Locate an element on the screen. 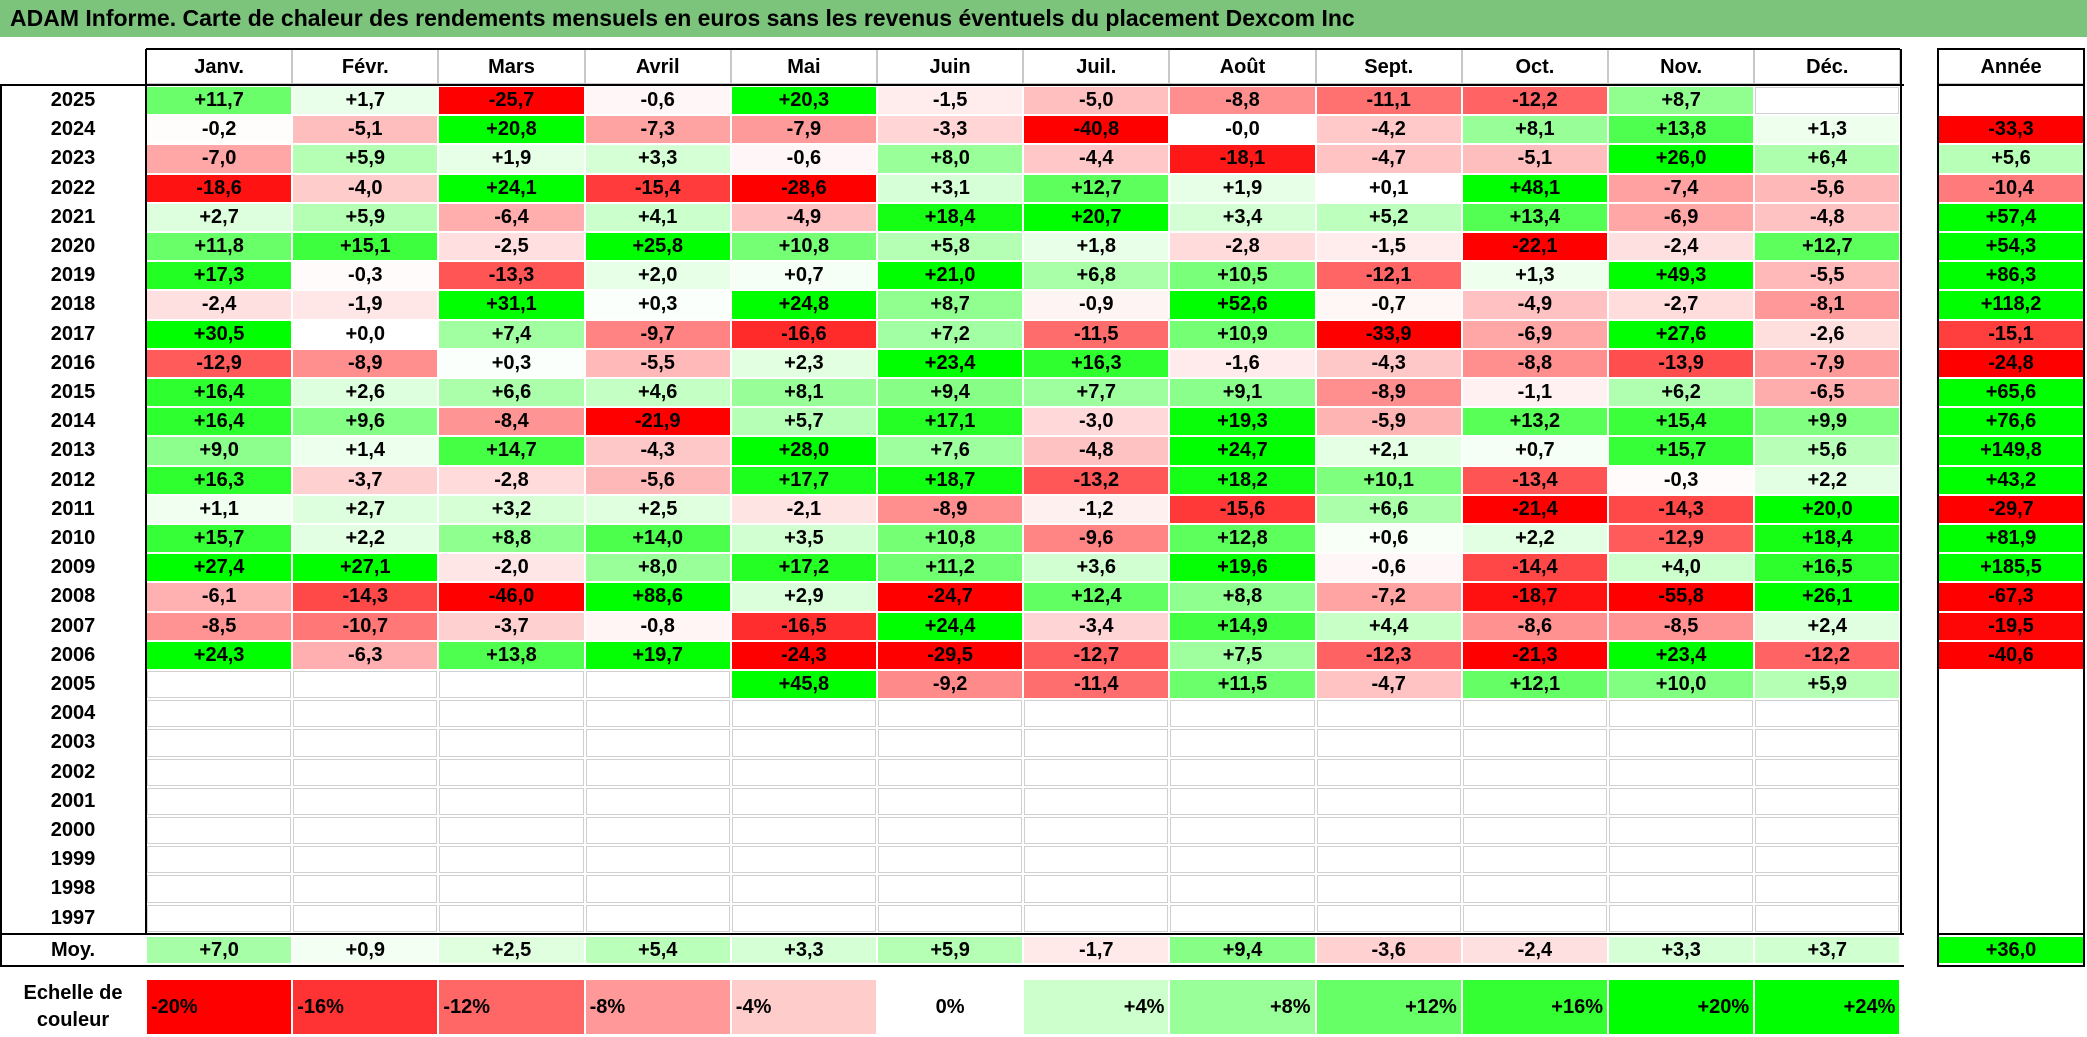 The width and height of the screenshot is (2087, 1037). heatmap-cell: +10,8 is located at coordinates (803, 247).